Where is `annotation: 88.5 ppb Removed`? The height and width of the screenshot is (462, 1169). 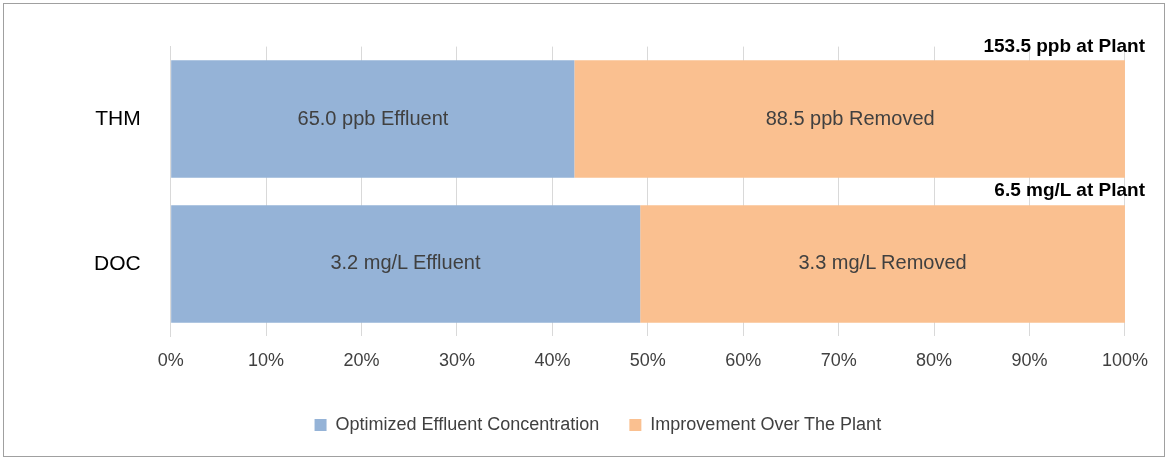
annotation: 88.5 ppb Removed is located at coordinates (850, 117).